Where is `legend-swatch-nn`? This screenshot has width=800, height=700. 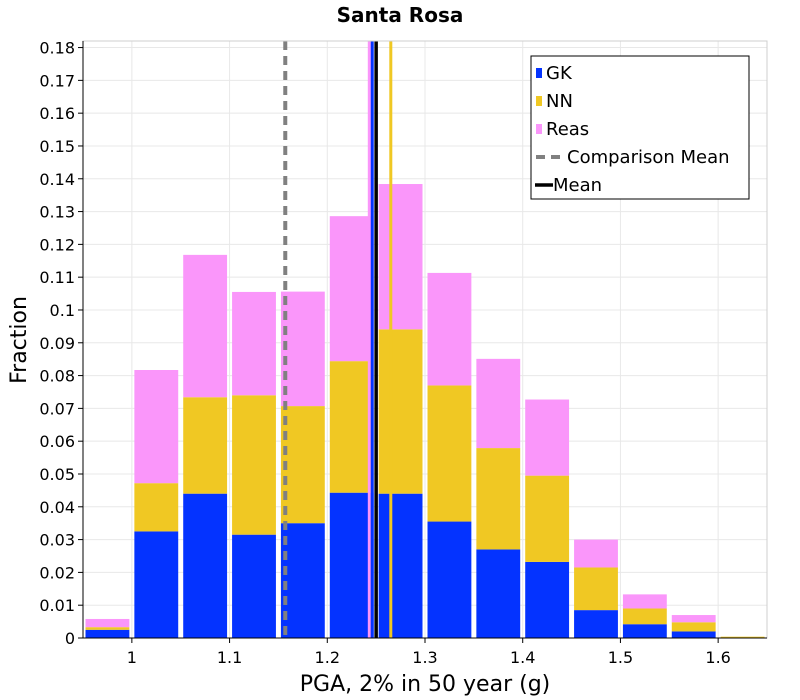 legend-swatch-nn is located at coordinates (539, 101).